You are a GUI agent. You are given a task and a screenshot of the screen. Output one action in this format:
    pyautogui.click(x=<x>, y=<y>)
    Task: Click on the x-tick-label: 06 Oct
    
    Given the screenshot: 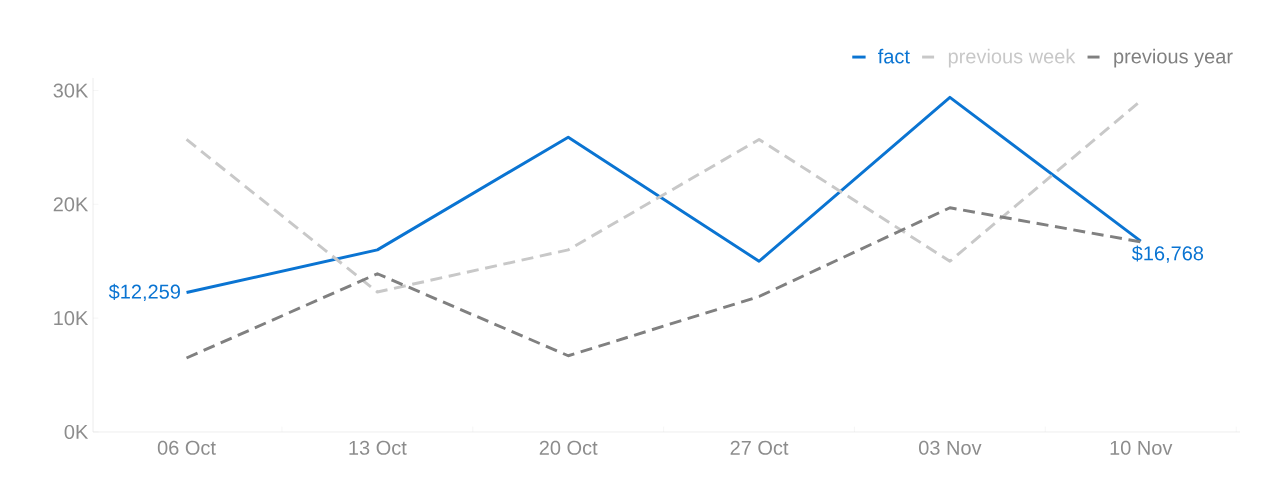 What is the action you would take?
    pyautogui.click(x=186, y=447)
    